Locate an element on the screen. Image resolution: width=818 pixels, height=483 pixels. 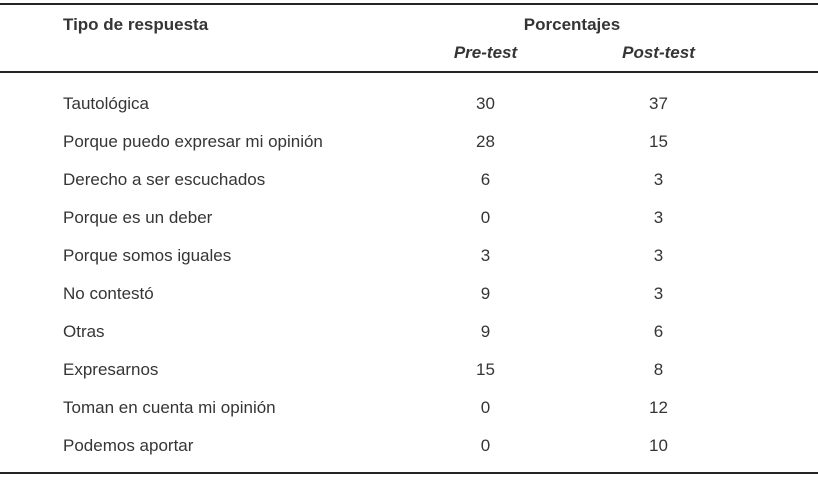
table-row: Tautológica 30 37 is located at coordinates (409, 104).